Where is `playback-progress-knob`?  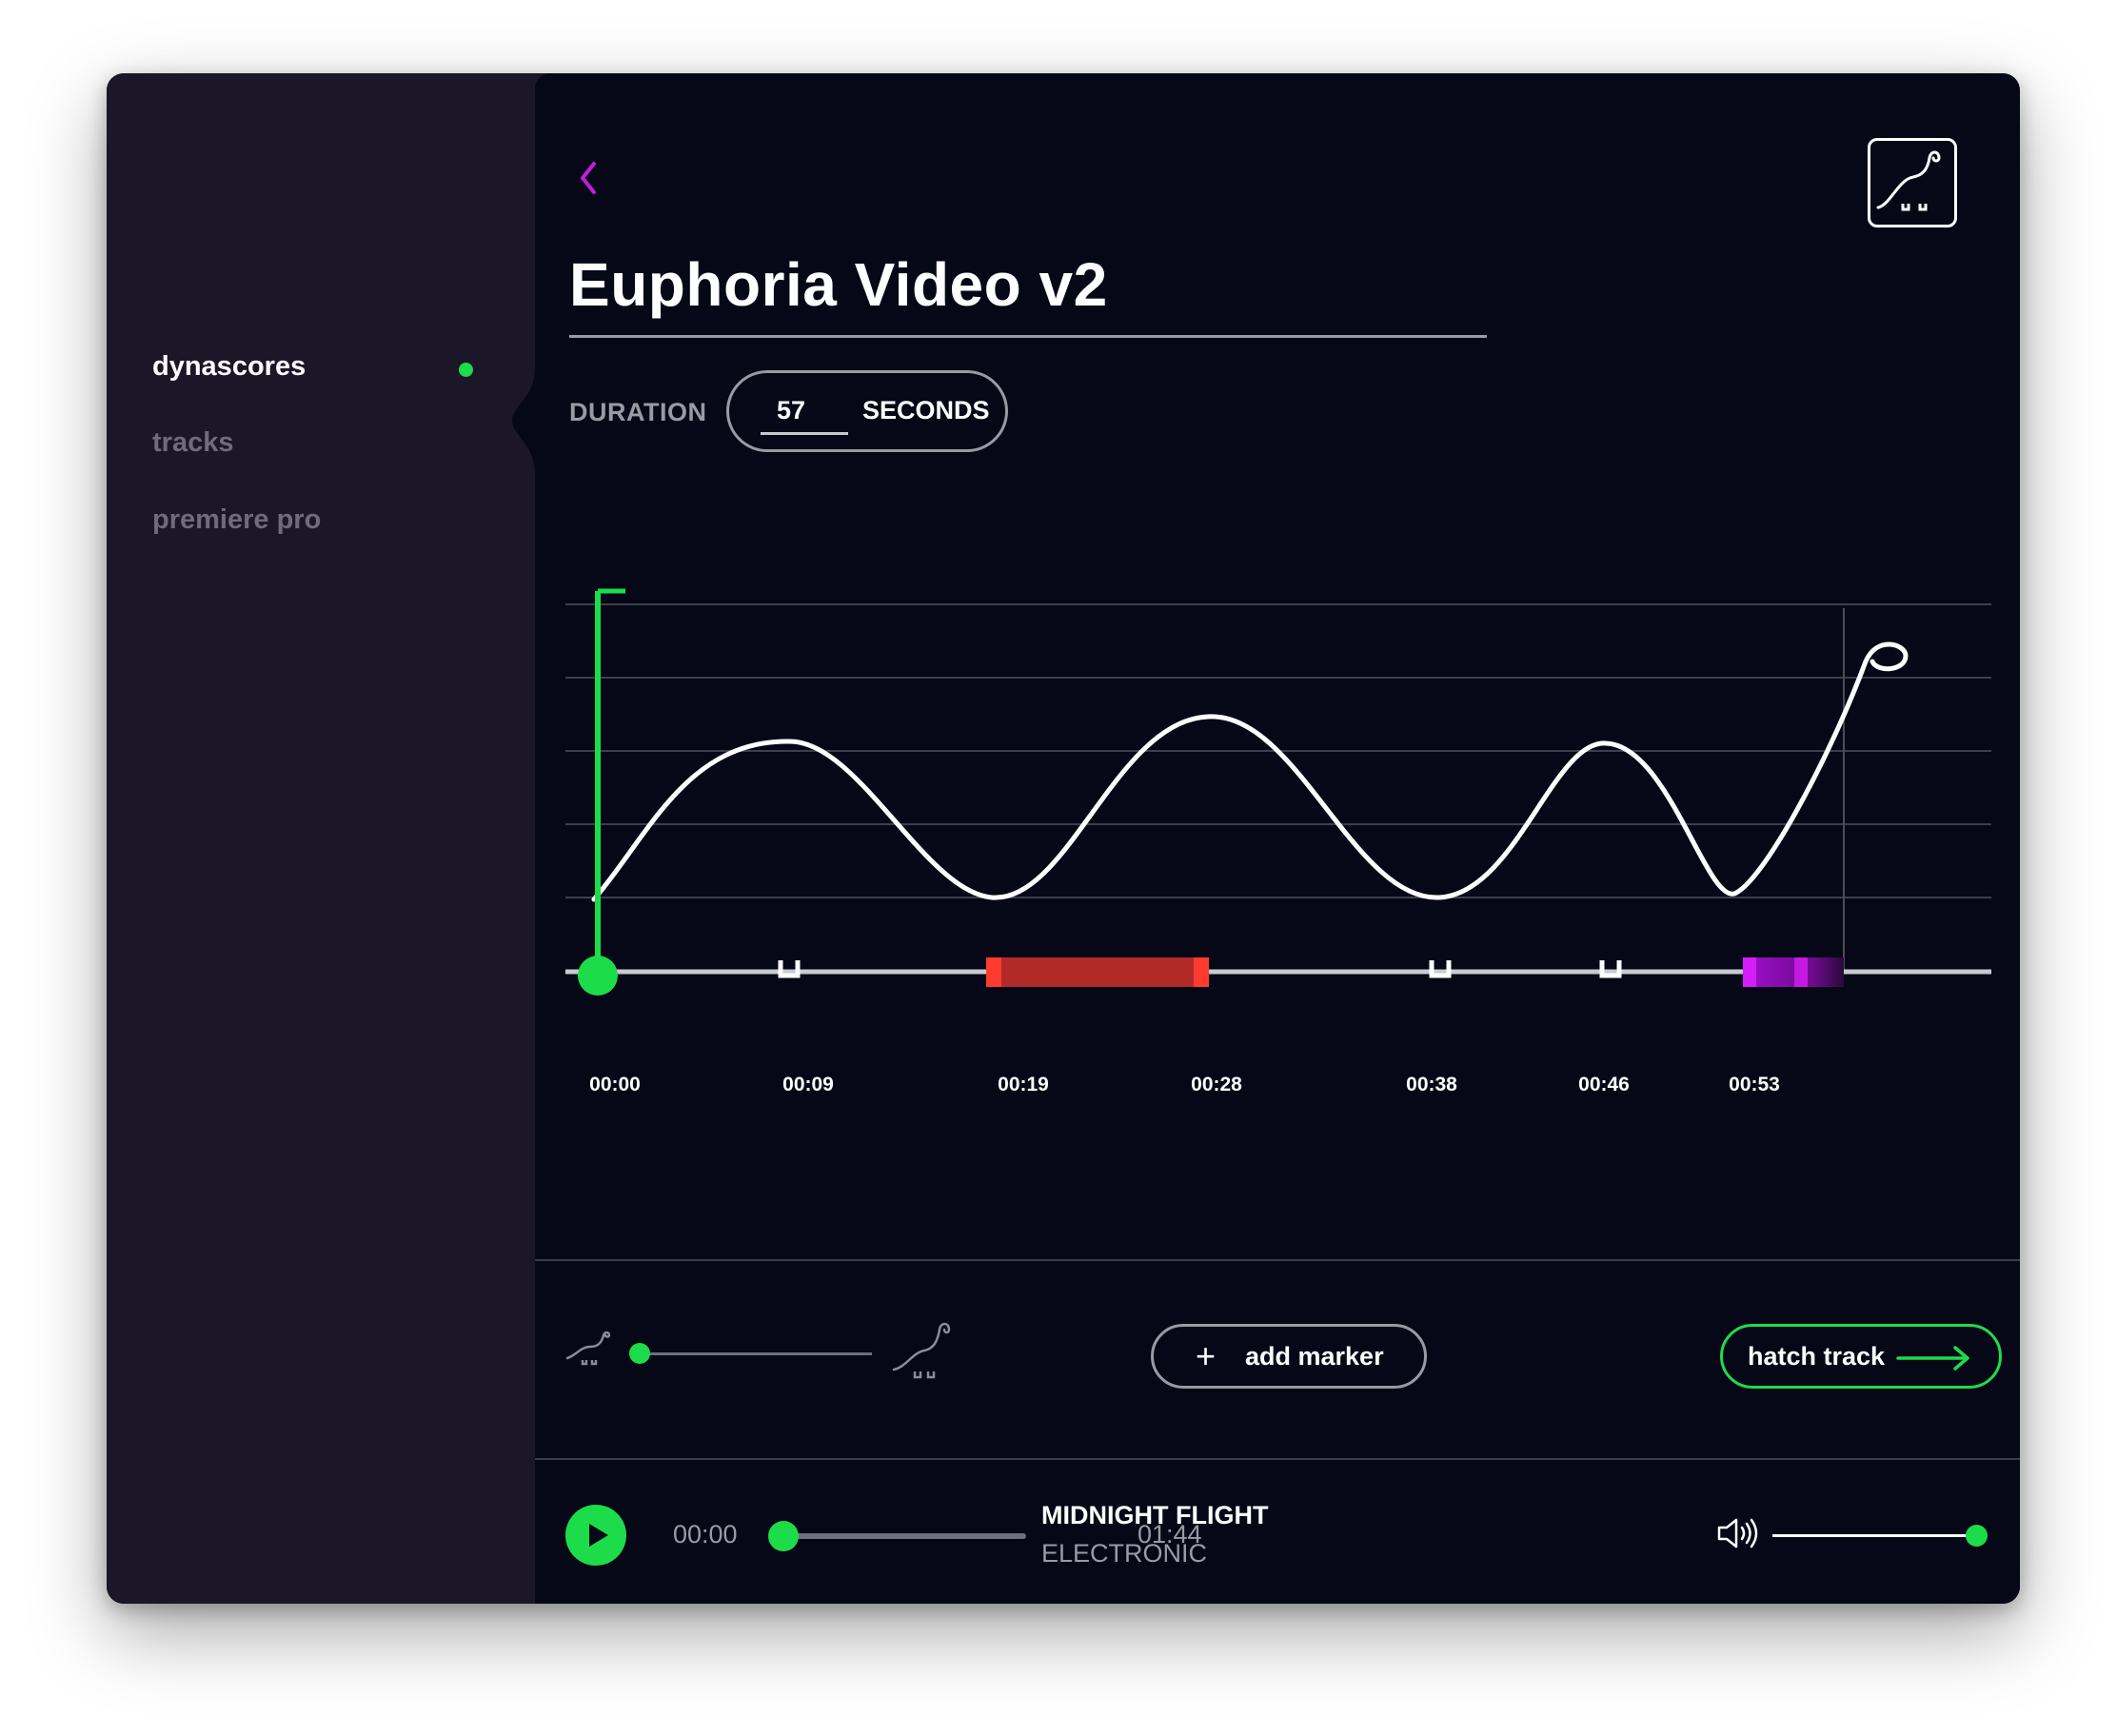
playback-progress-knob is located at coordinates (784, 1536).